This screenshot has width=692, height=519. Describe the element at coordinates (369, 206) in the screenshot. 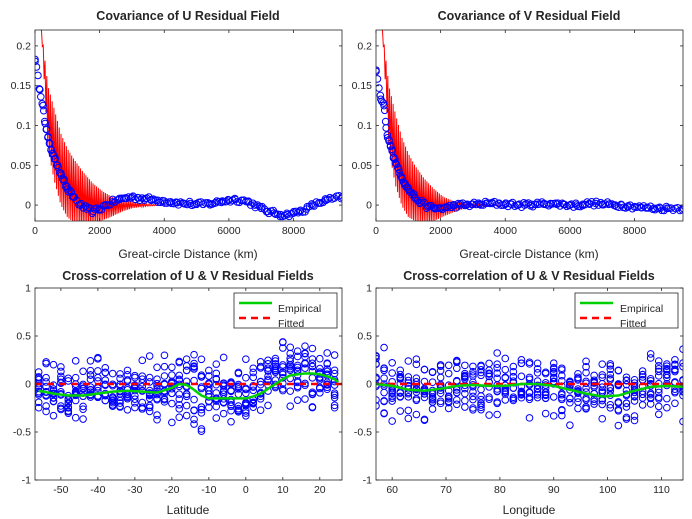

I see `cov-v-ytick-label: 0` at that location.